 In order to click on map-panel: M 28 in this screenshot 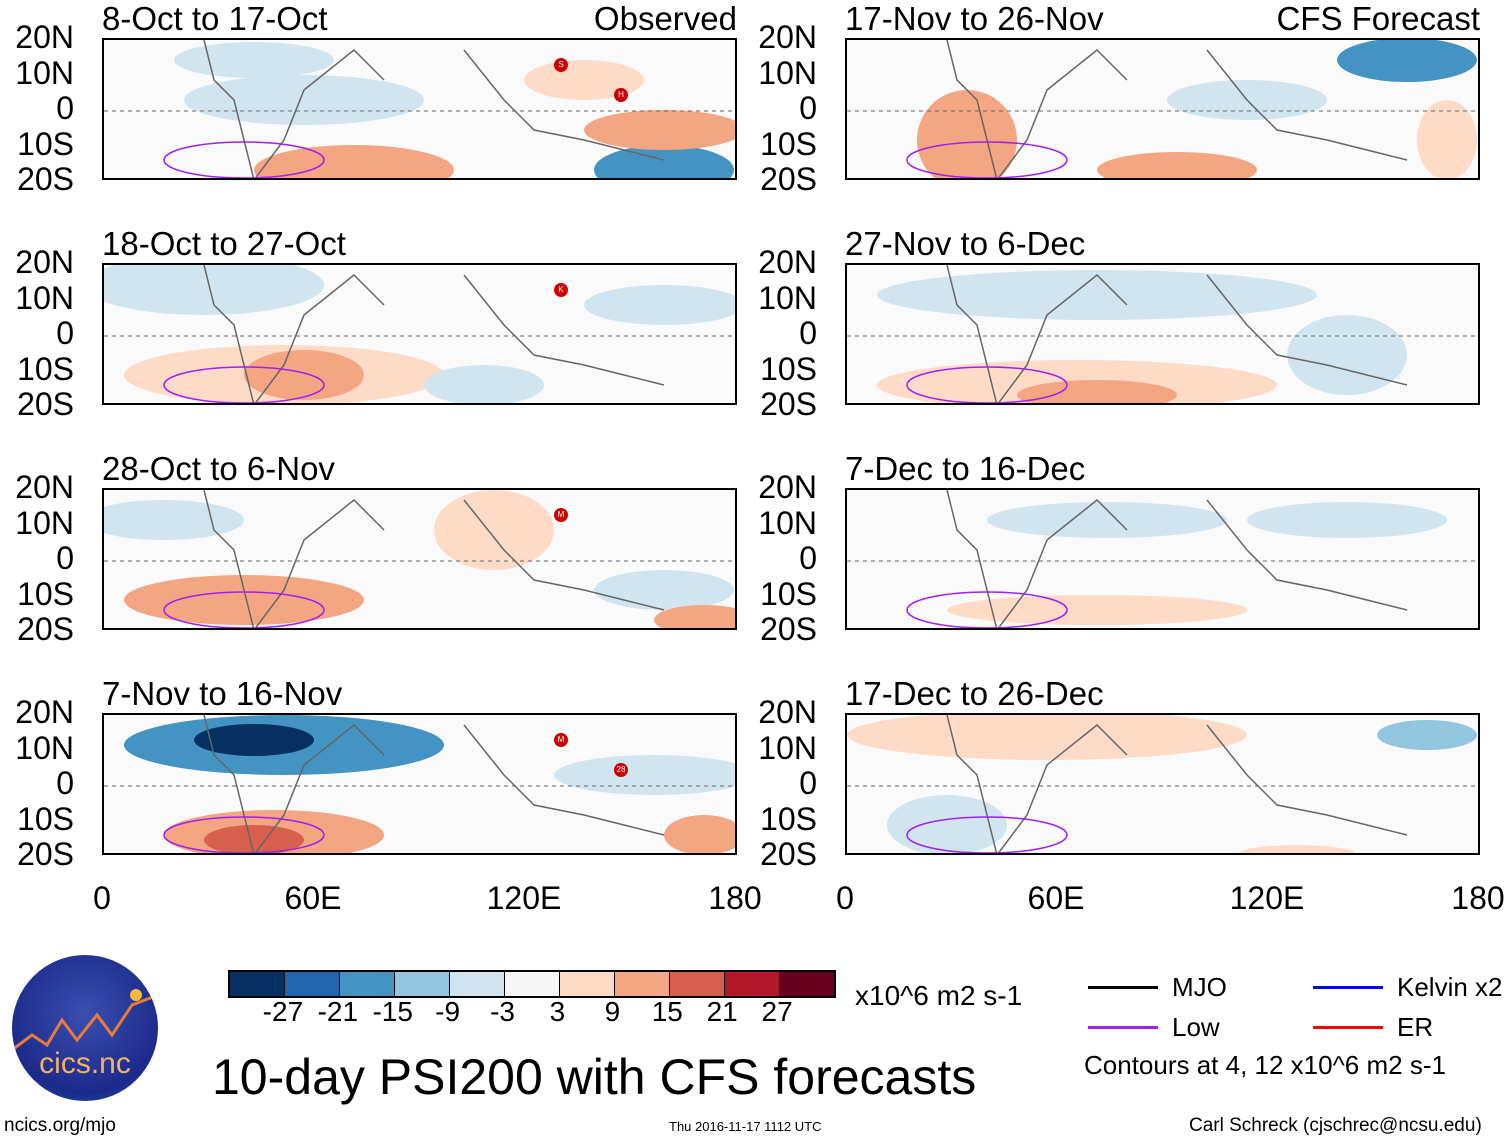, I will do `click(419, 784)`.